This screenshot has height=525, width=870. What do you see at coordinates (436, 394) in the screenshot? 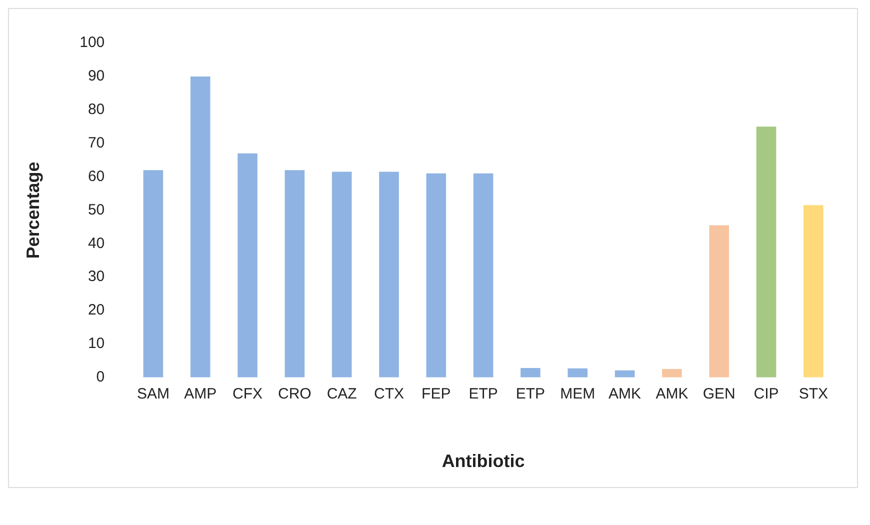
I see `x-tick-label: FEP` at bounding box center [436, 394].